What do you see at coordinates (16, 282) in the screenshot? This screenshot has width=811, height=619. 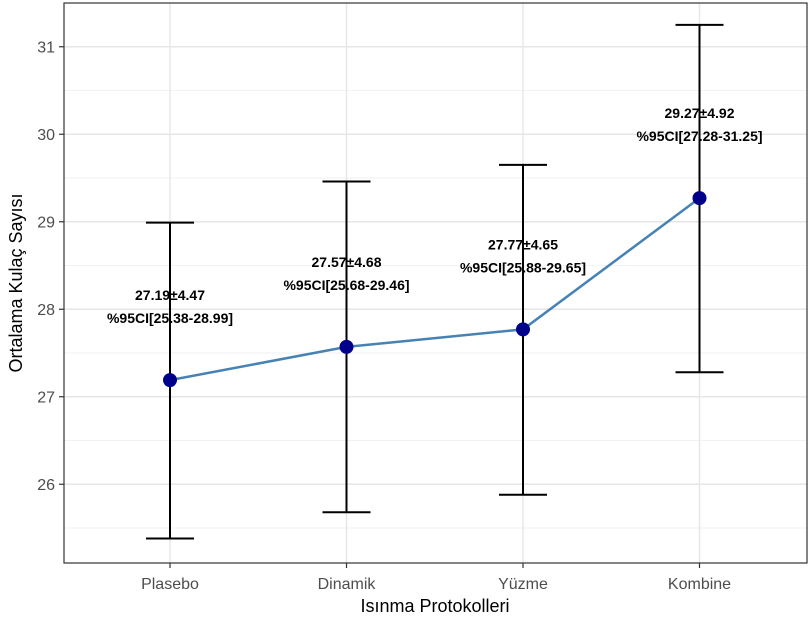 I see `y-axis-title: Ortalama Kulaç Sayısı` at bounding box center [16, 282].